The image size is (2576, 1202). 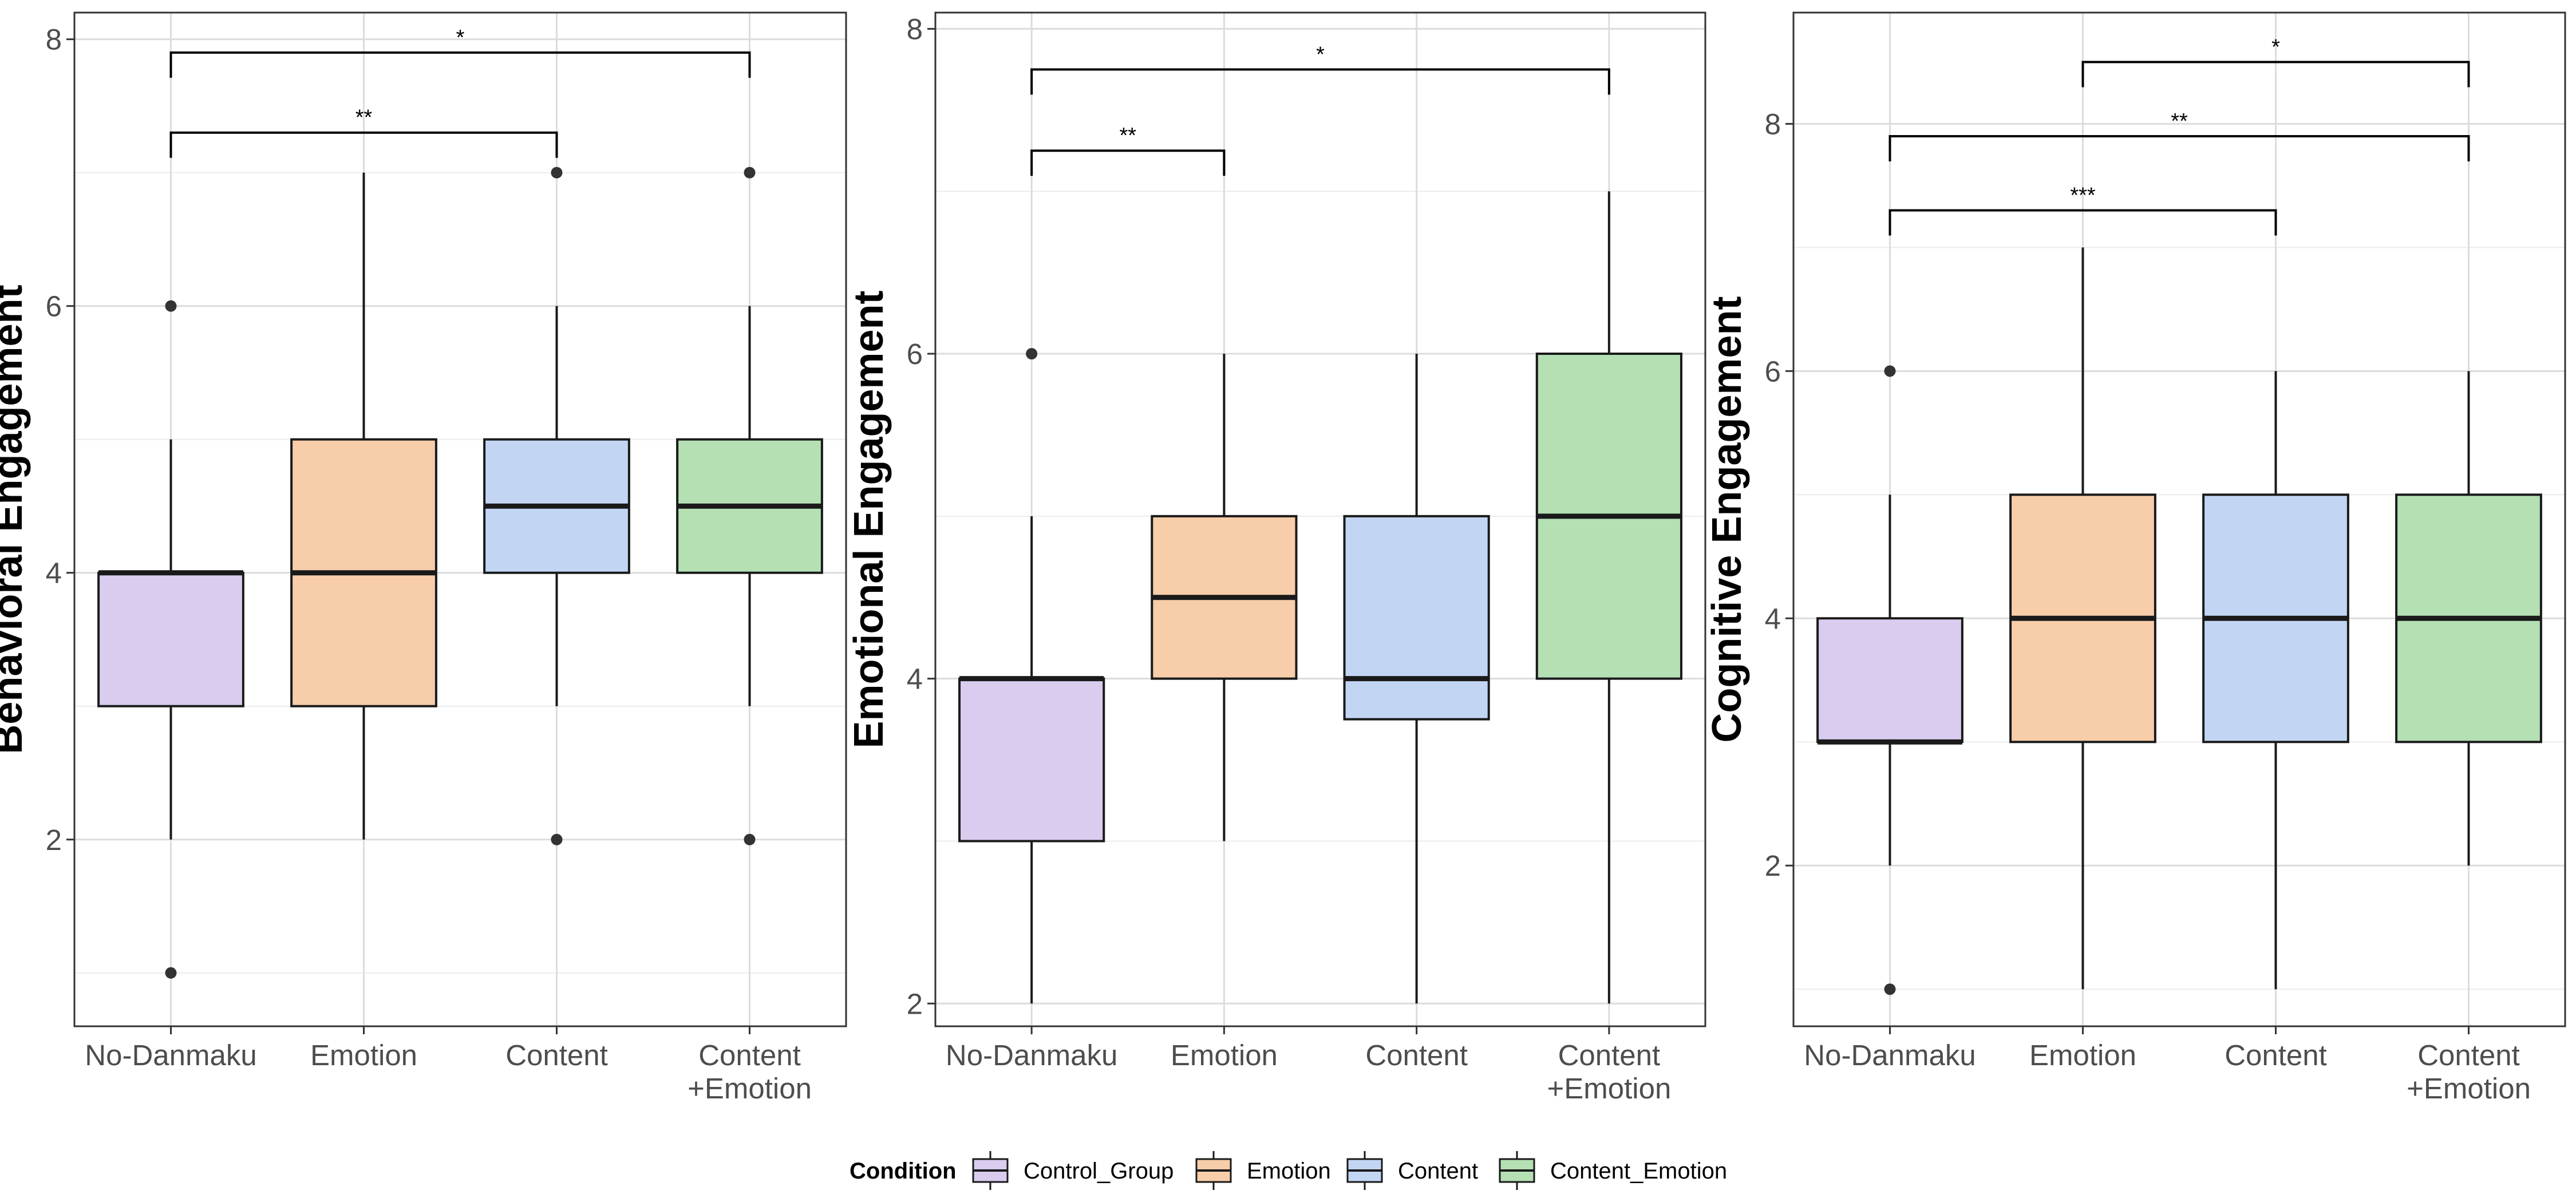 I want to click on significance-label: ***, so click(x=2083, y=196).